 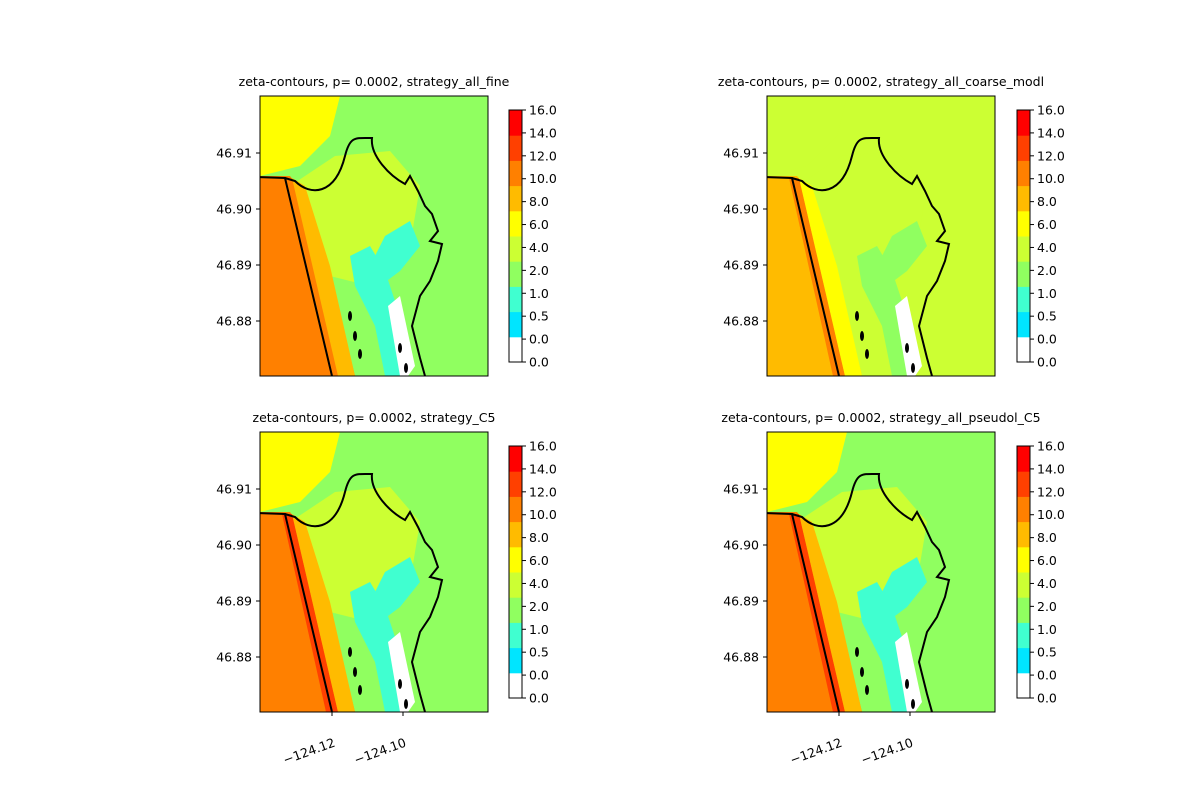 What do you see at coordinates (380, 751) in the screenshot?
I see `x-tick-label: −124.10` at bounding box center [380, 751].